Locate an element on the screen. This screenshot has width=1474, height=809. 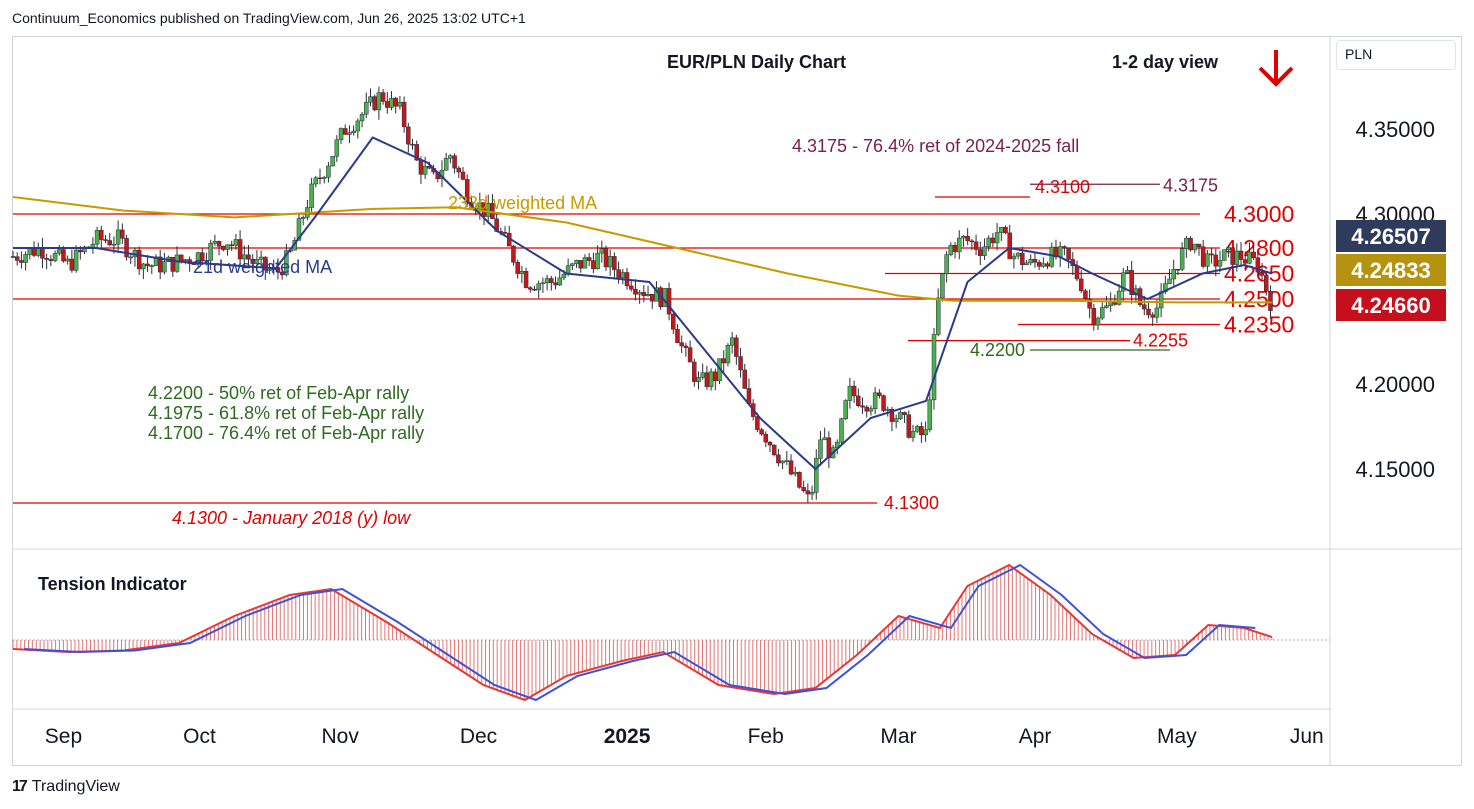
level-label: 4.2255 is located at coordinates (1160, 341).